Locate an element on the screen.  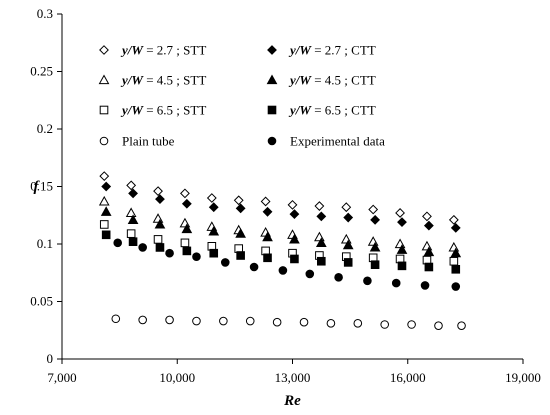
legend-entry: y/W = 6.5 ; STT is located at coordinates (152, 110).